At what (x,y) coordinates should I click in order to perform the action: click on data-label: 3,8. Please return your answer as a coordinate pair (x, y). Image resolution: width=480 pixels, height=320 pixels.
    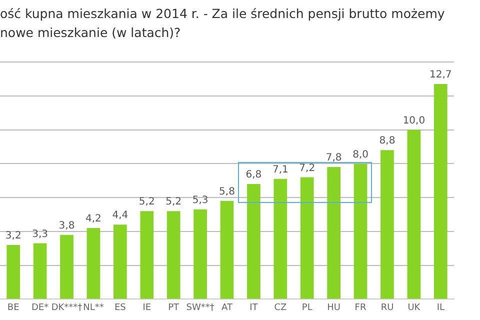
    Looking at the image, I should click on (66, 226).